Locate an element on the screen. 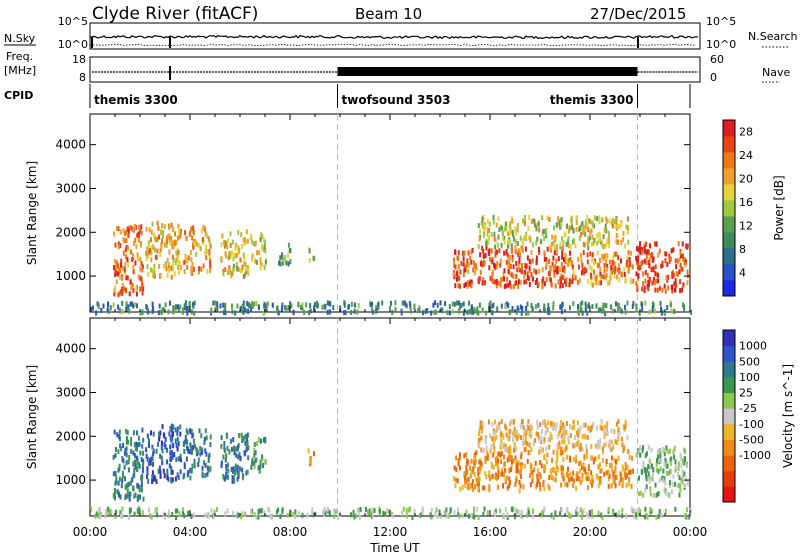 The width and height of the screenshot is (800, 554). x-tick-label: 20:00 is located at coordinates (590, 532).